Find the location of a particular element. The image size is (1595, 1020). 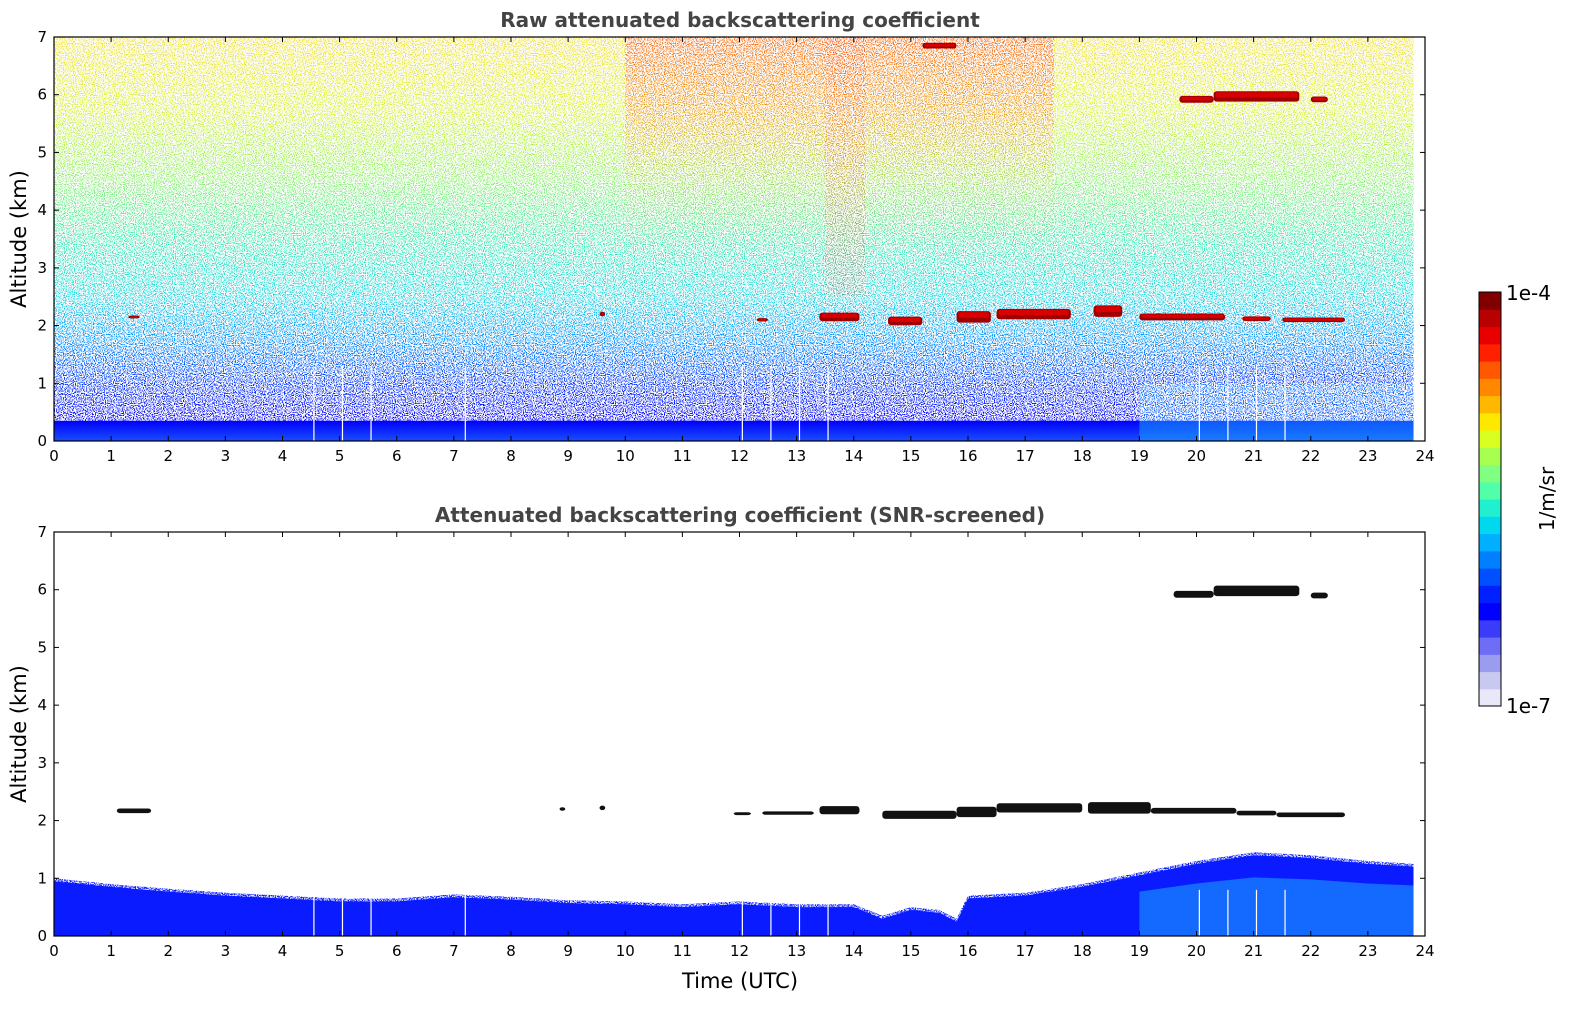

boundary-layer-edge is located at coordinates (734, 883).